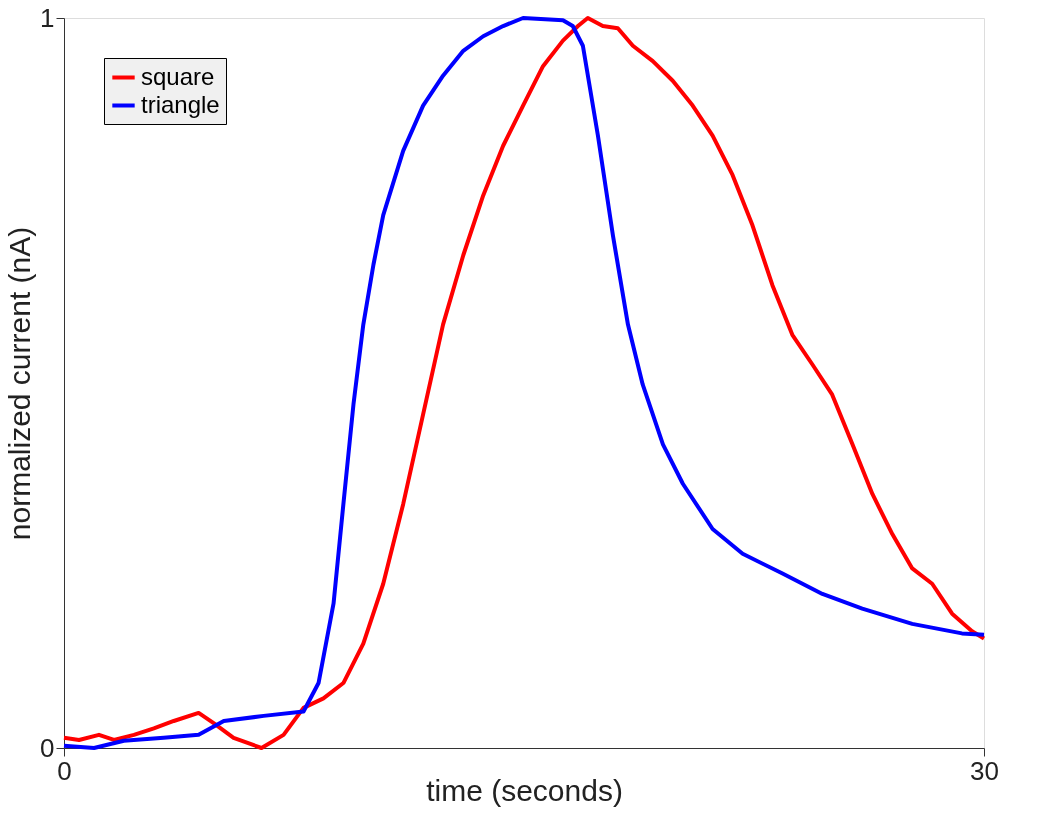 This screenshot has width=1050, height=834. Describe the element at coordinates (178, 76) in the screenshot. I see `legend-label: square` at that location.